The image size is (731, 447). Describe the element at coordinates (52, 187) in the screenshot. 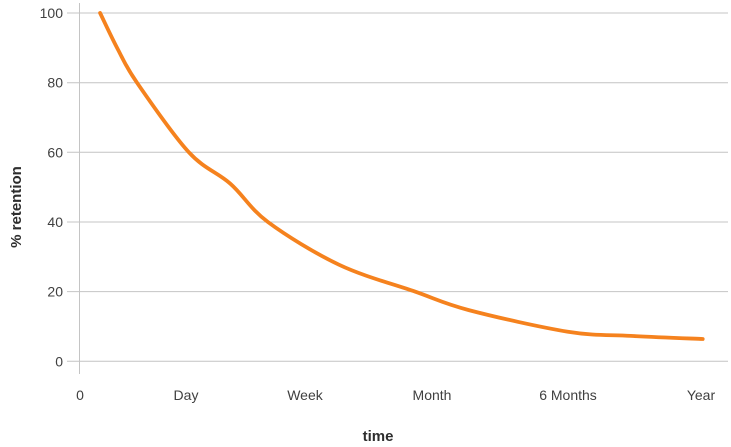

I see `y-axis-tick-labels: 100 80 60 40 20 0` at that location.